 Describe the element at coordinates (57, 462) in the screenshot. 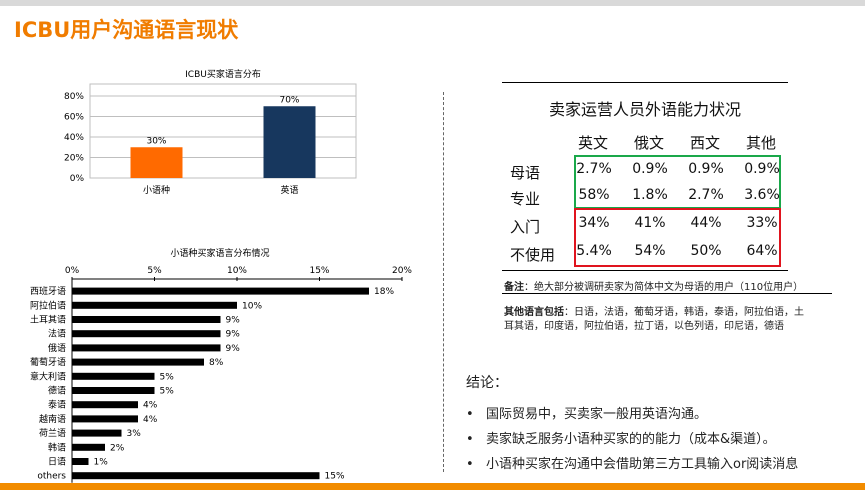

I see `y-tick-label: 日语` at that location.